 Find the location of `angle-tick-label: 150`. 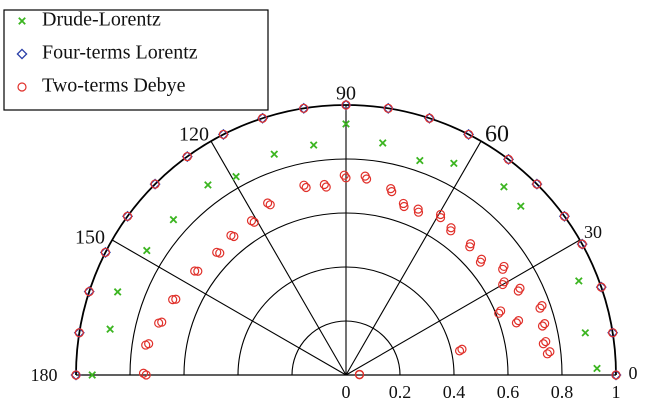

angle-tick-label: 150 is located at coordinates (90, 238).